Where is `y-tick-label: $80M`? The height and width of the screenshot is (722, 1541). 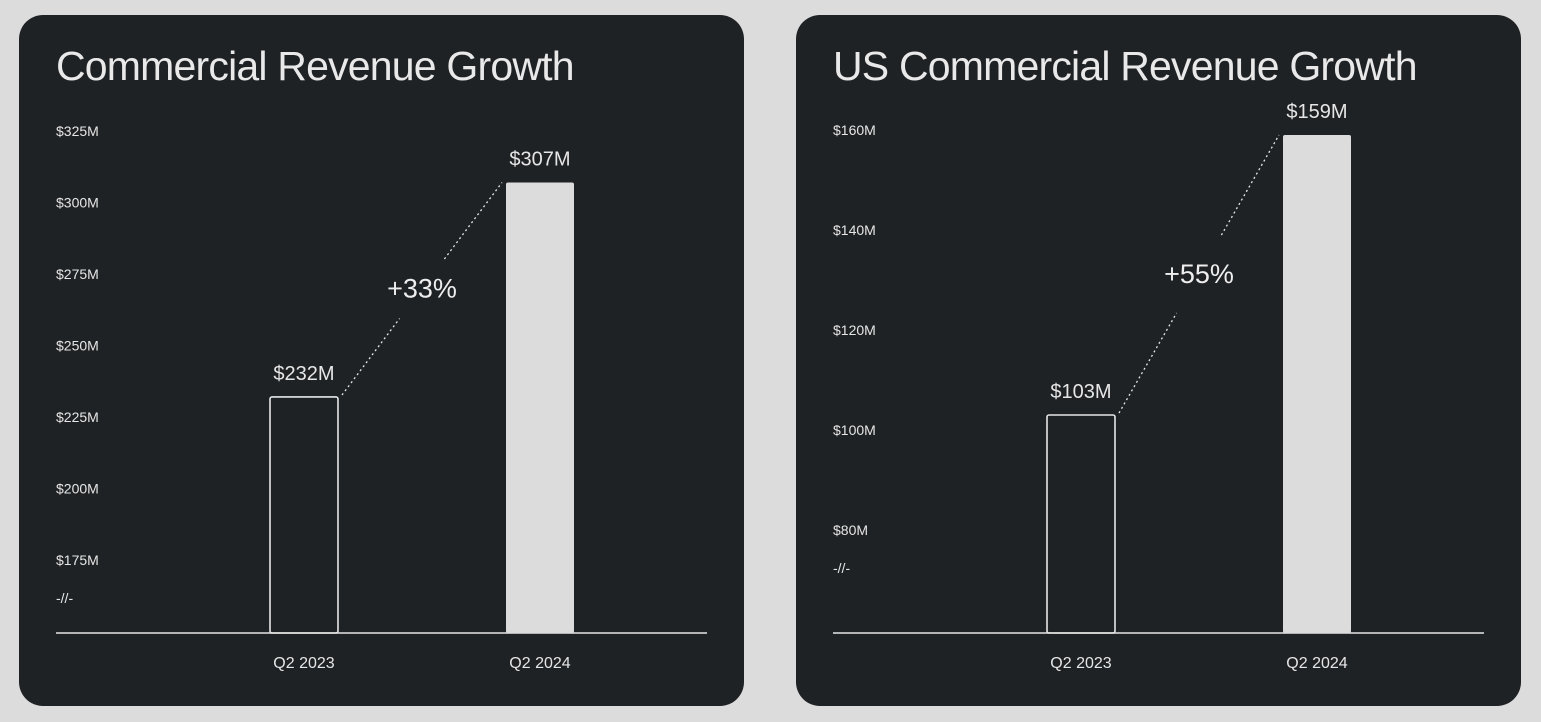
y-tick-label: $80M is located at coordinates (850, 530).